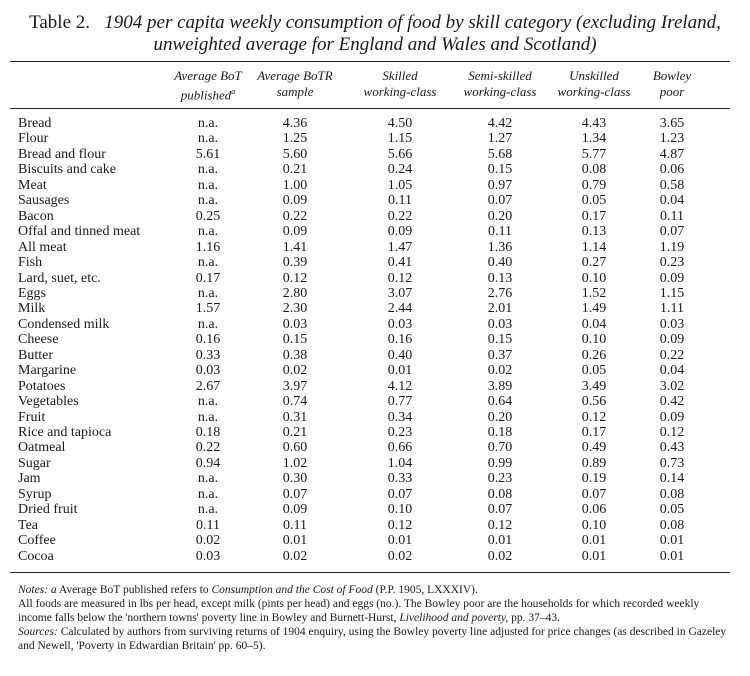  What do you see at coordinates (33, 139) in the screenshot?
I see `row-label: Flour` at bounding box center [33, 139].